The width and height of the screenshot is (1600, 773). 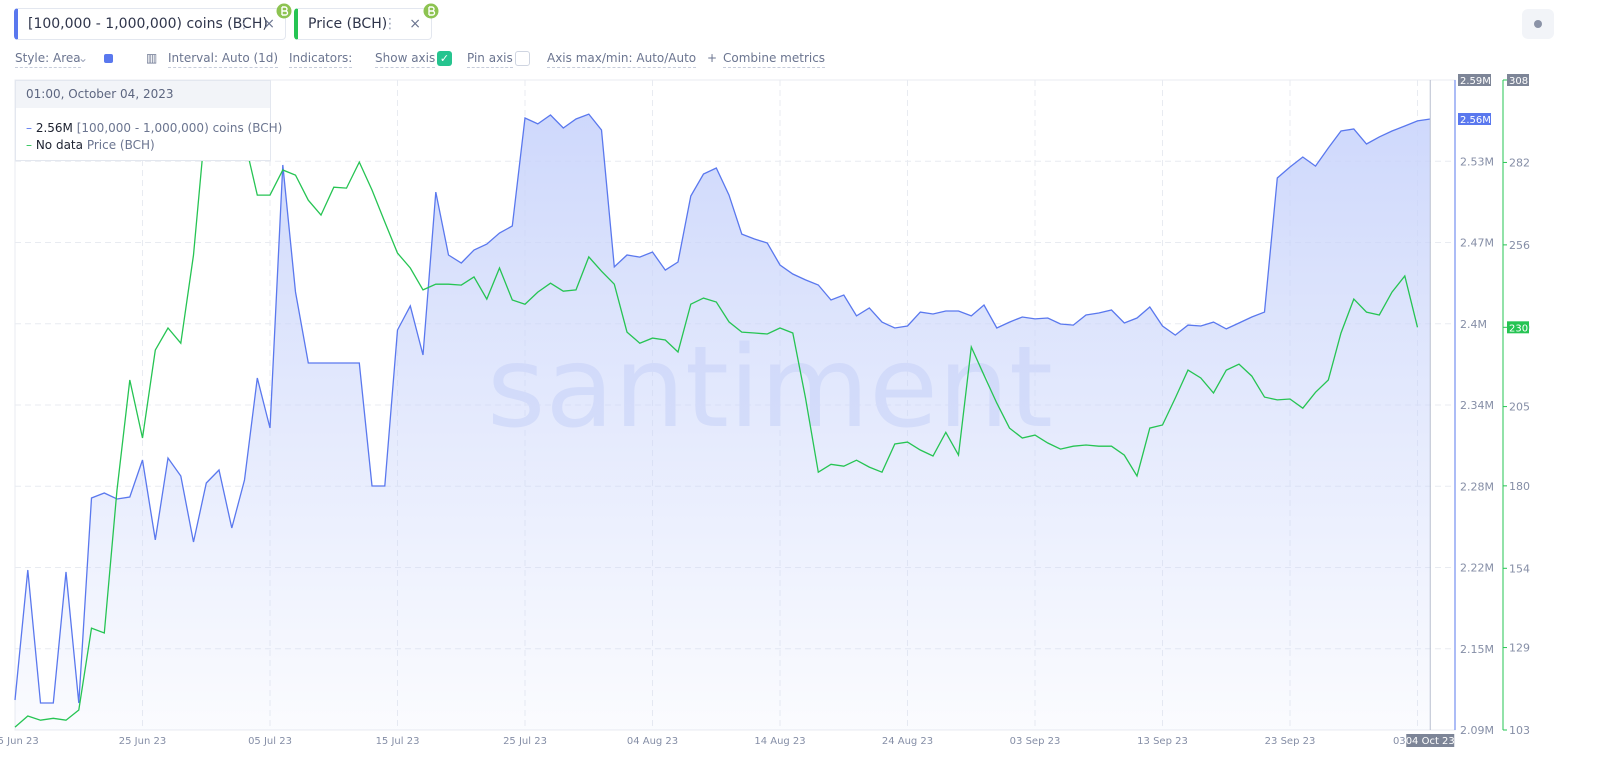 I want to click on indicators-select: Indicators:, so click(x=321, y=59).